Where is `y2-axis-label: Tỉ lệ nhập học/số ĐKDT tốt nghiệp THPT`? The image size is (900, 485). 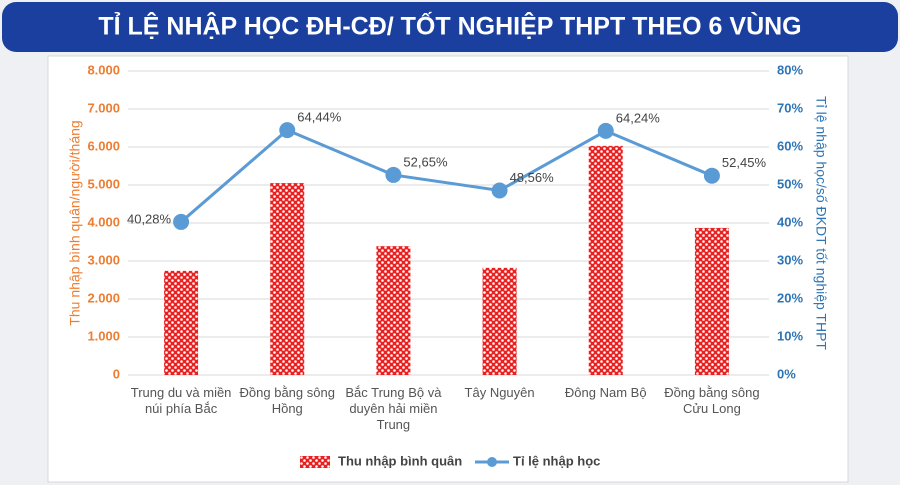
y2-axis-label: Tỉ lệ nhập học/số ĐKDT tốt nghiệp THPT is located at coordinates (821, 223).